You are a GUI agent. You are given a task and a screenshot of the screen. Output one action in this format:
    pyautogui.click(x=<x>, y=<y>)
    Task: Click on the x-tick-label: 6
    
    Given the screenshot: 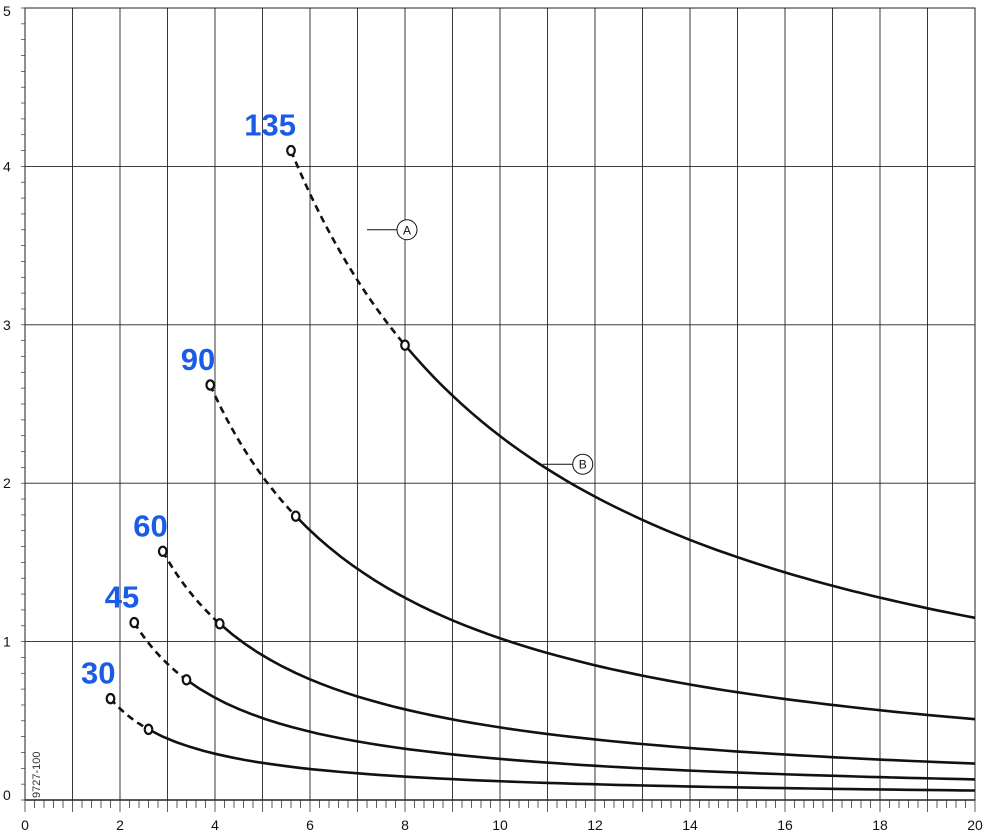 What is the action you would take?
    pyautogui.click(x=310, y=825)
    